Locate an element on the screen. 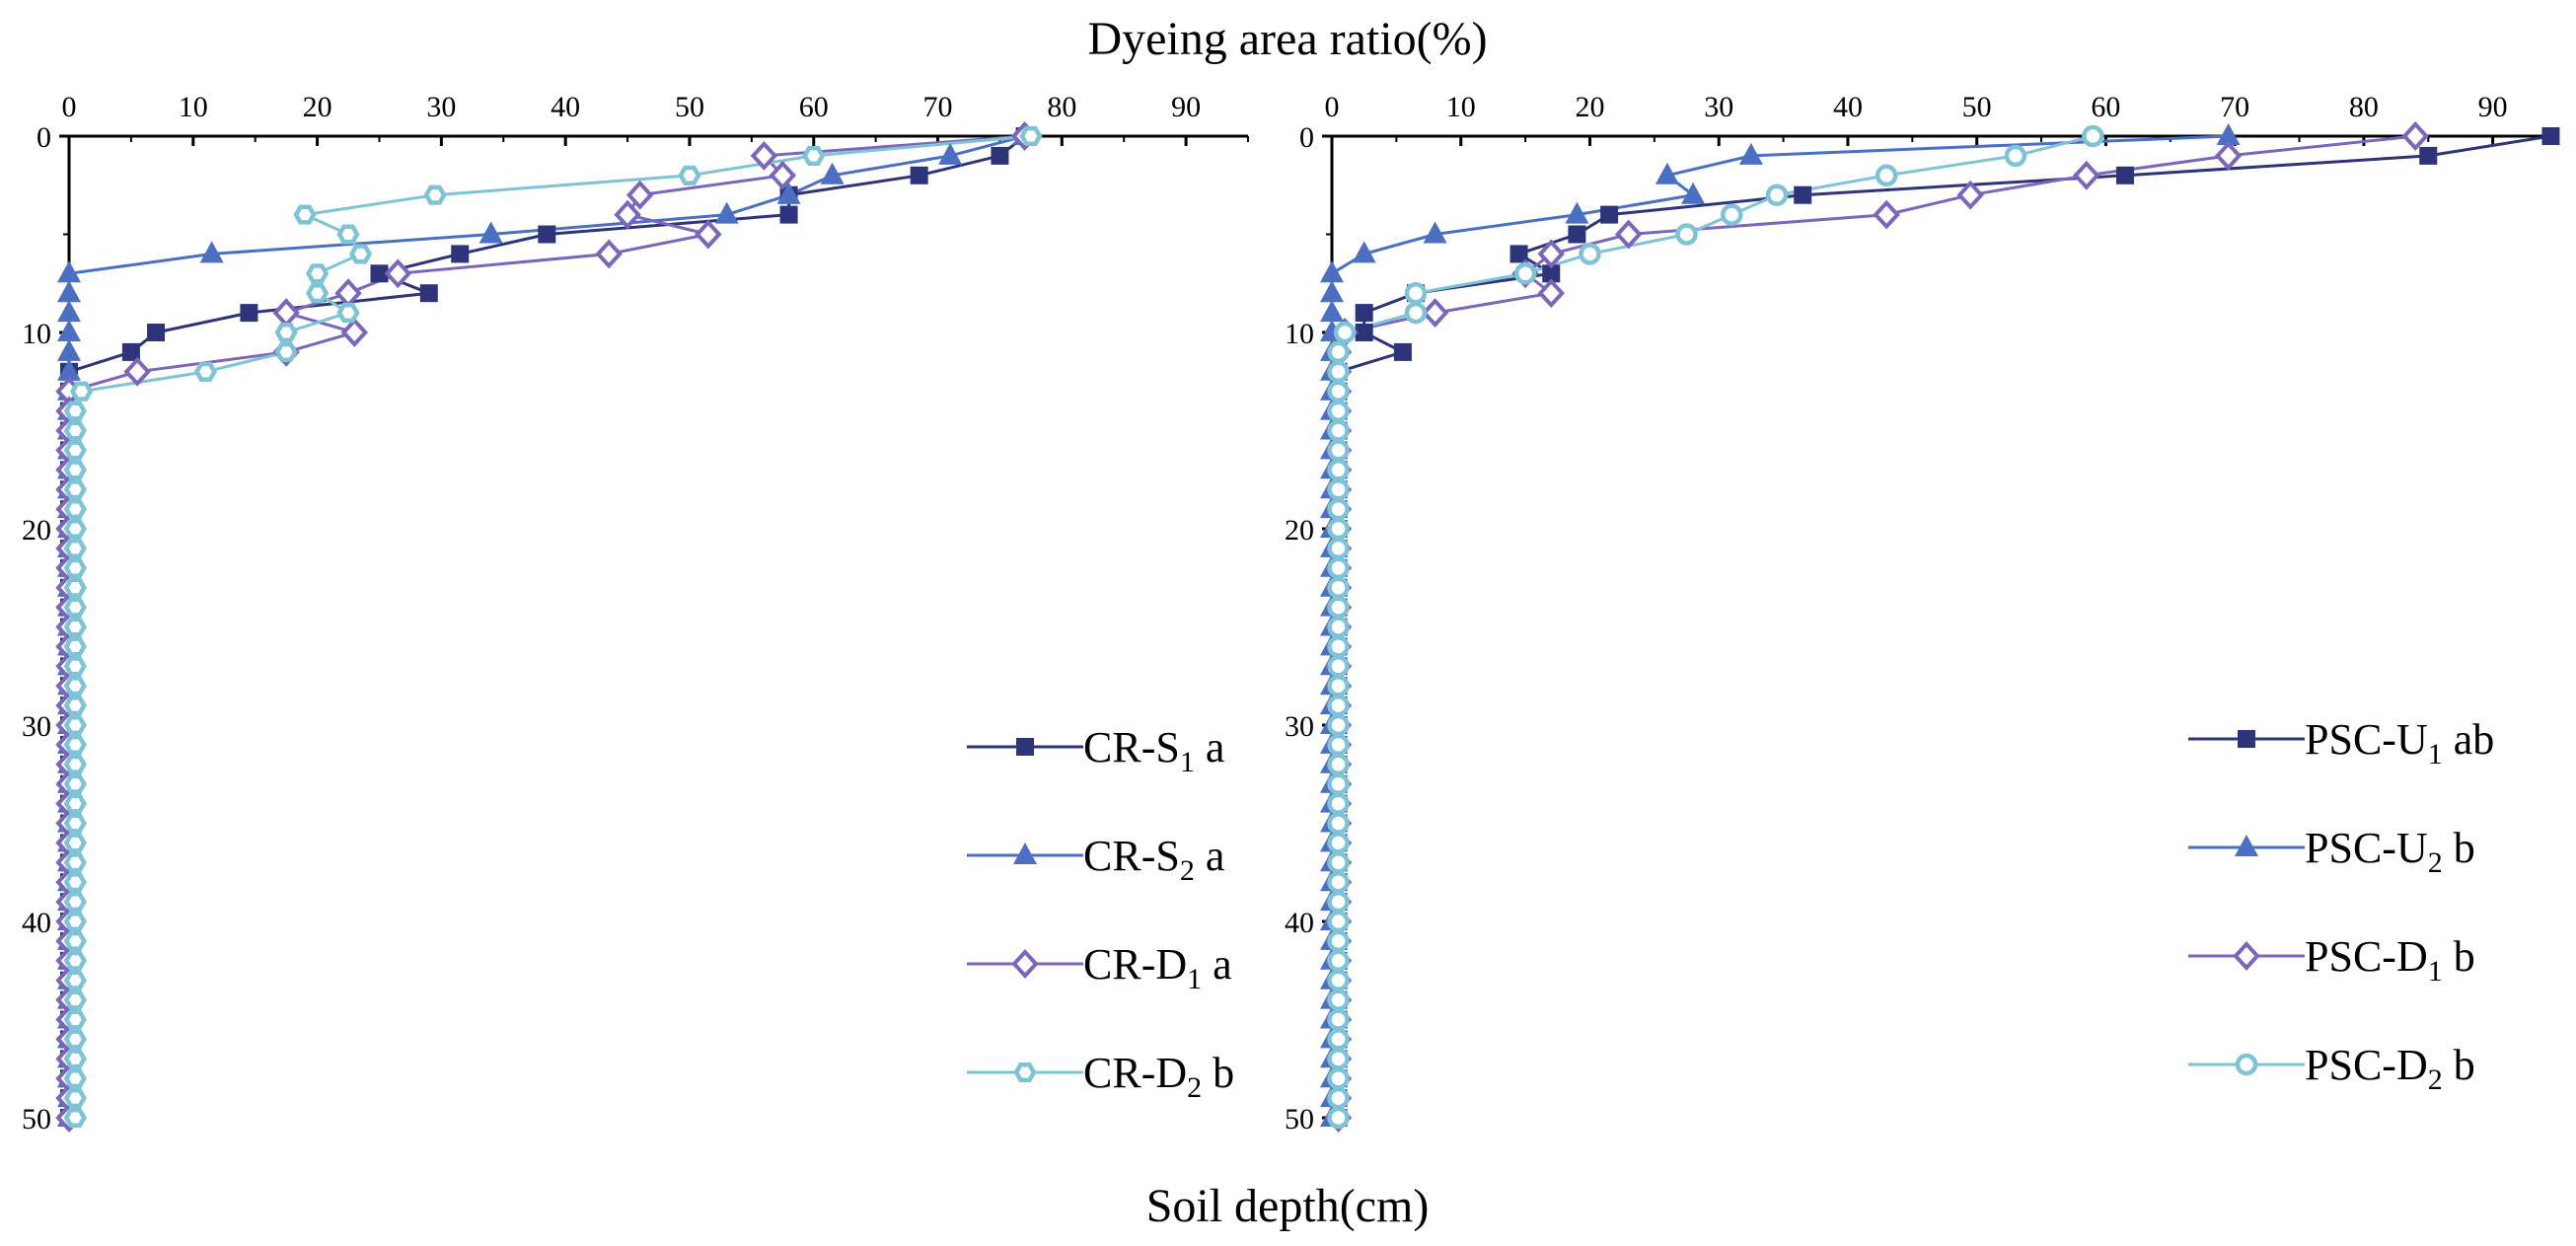 The image size is (2576, 1246). legend-label: PSC-U2 b is located at coordinates (2390, 851).